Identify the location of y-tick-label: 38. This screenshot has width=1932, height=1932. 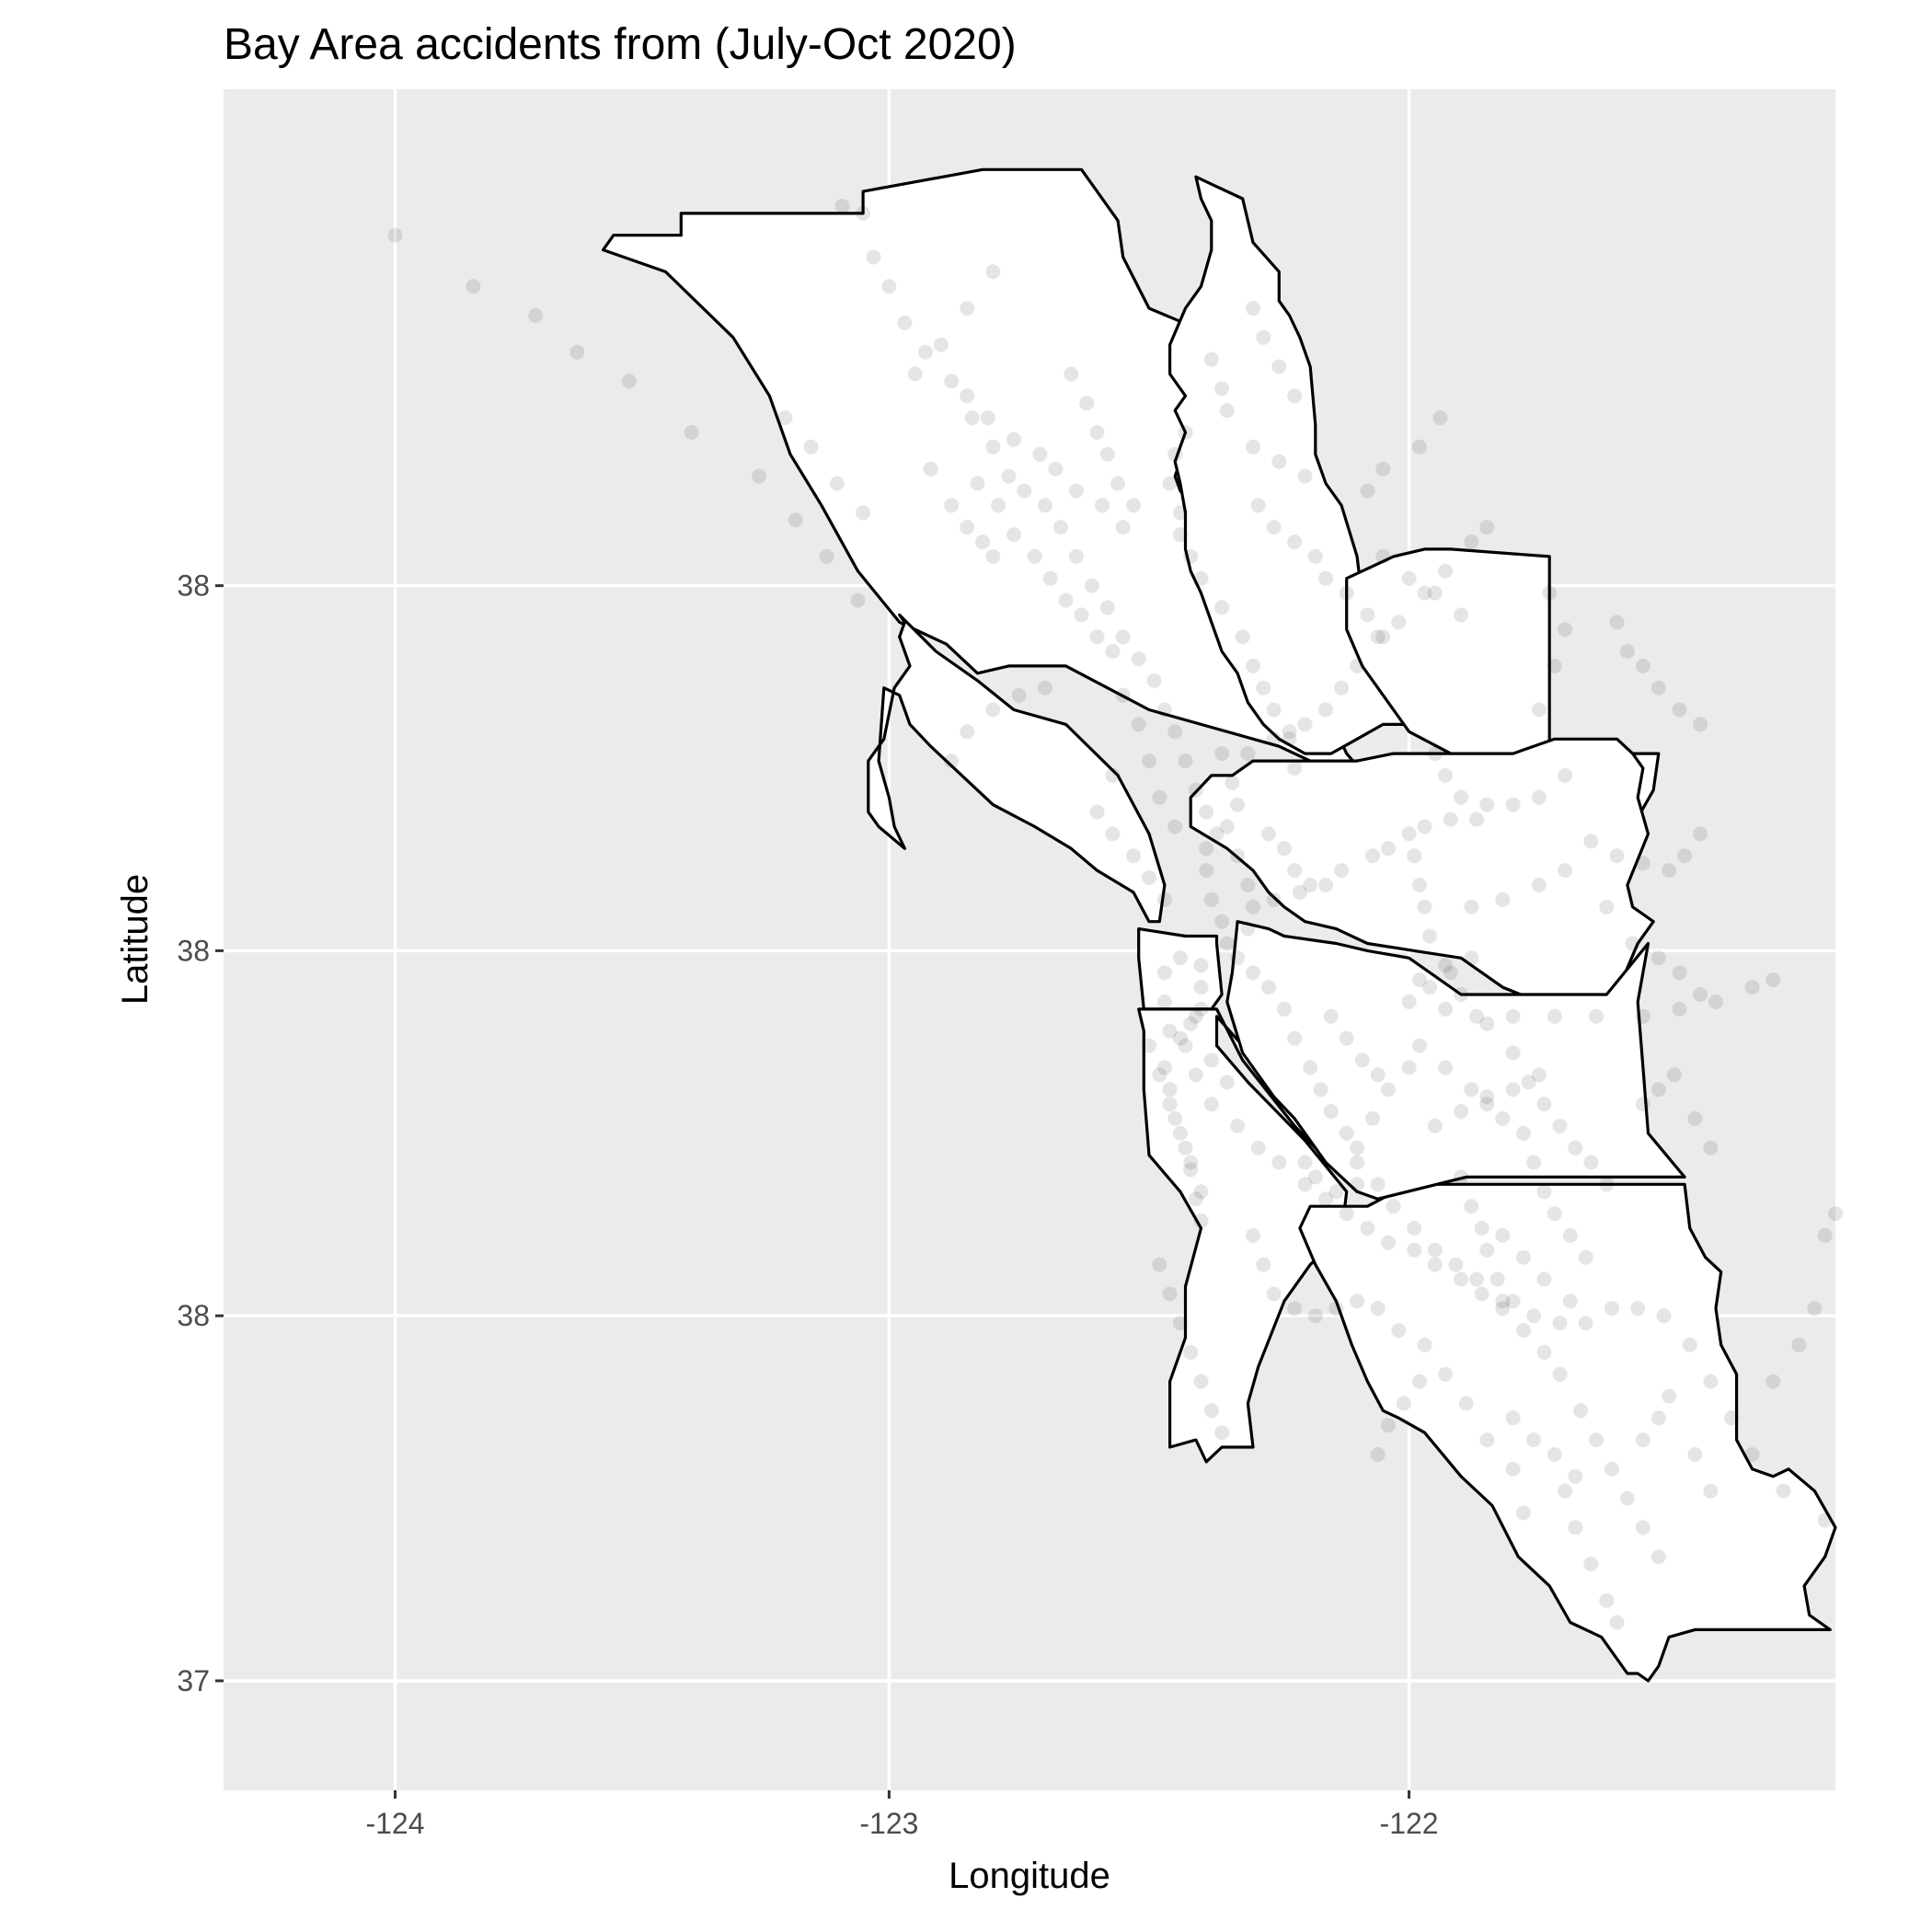
(193, 951).